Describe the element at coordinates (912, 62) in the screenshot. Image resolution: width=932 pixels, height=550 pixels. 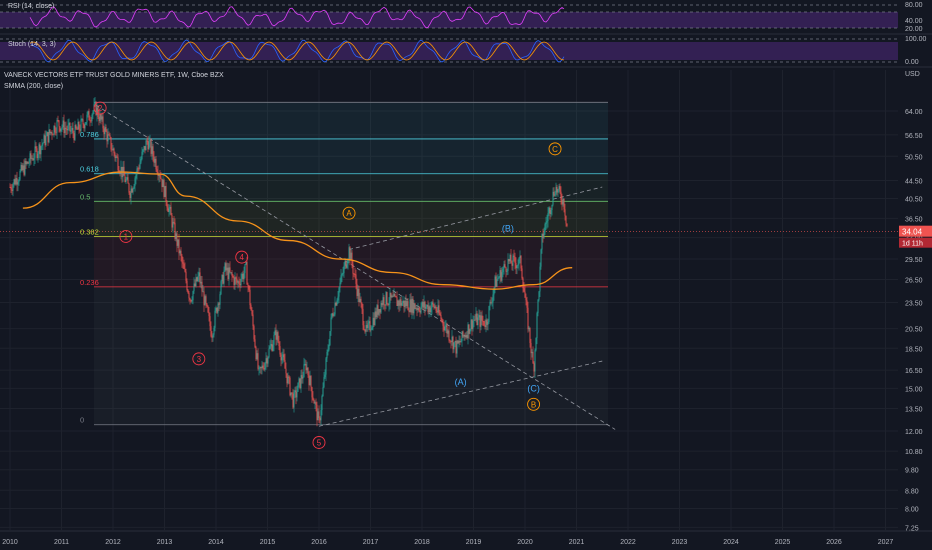
I see `panel-axis-label: 0.00` at that location.